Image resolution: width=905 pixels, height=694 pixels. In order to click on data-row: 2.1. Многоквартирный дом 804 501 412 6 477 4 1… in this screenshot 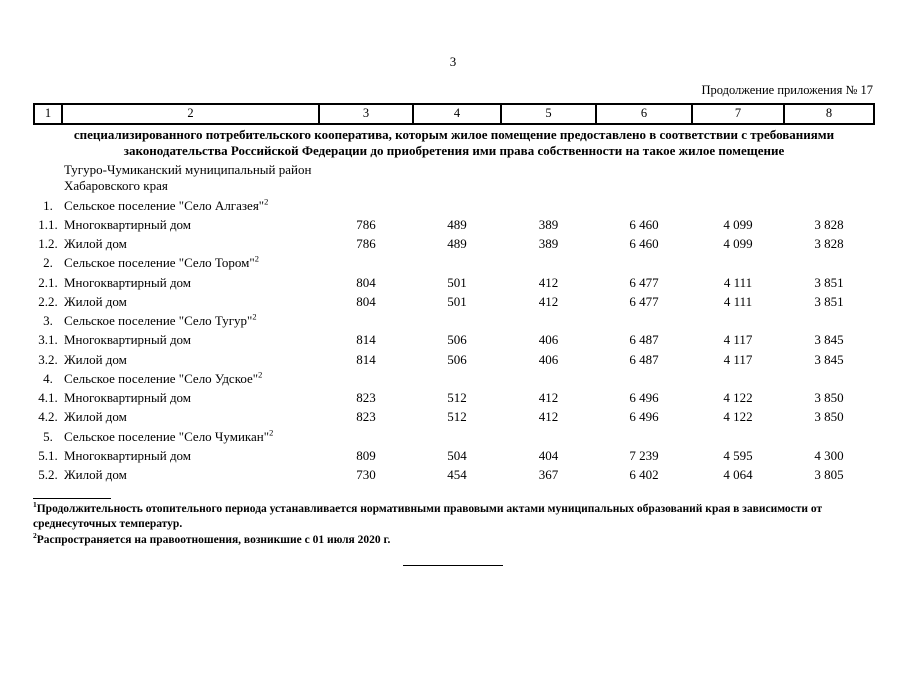, I will do `click(454, 282)`.